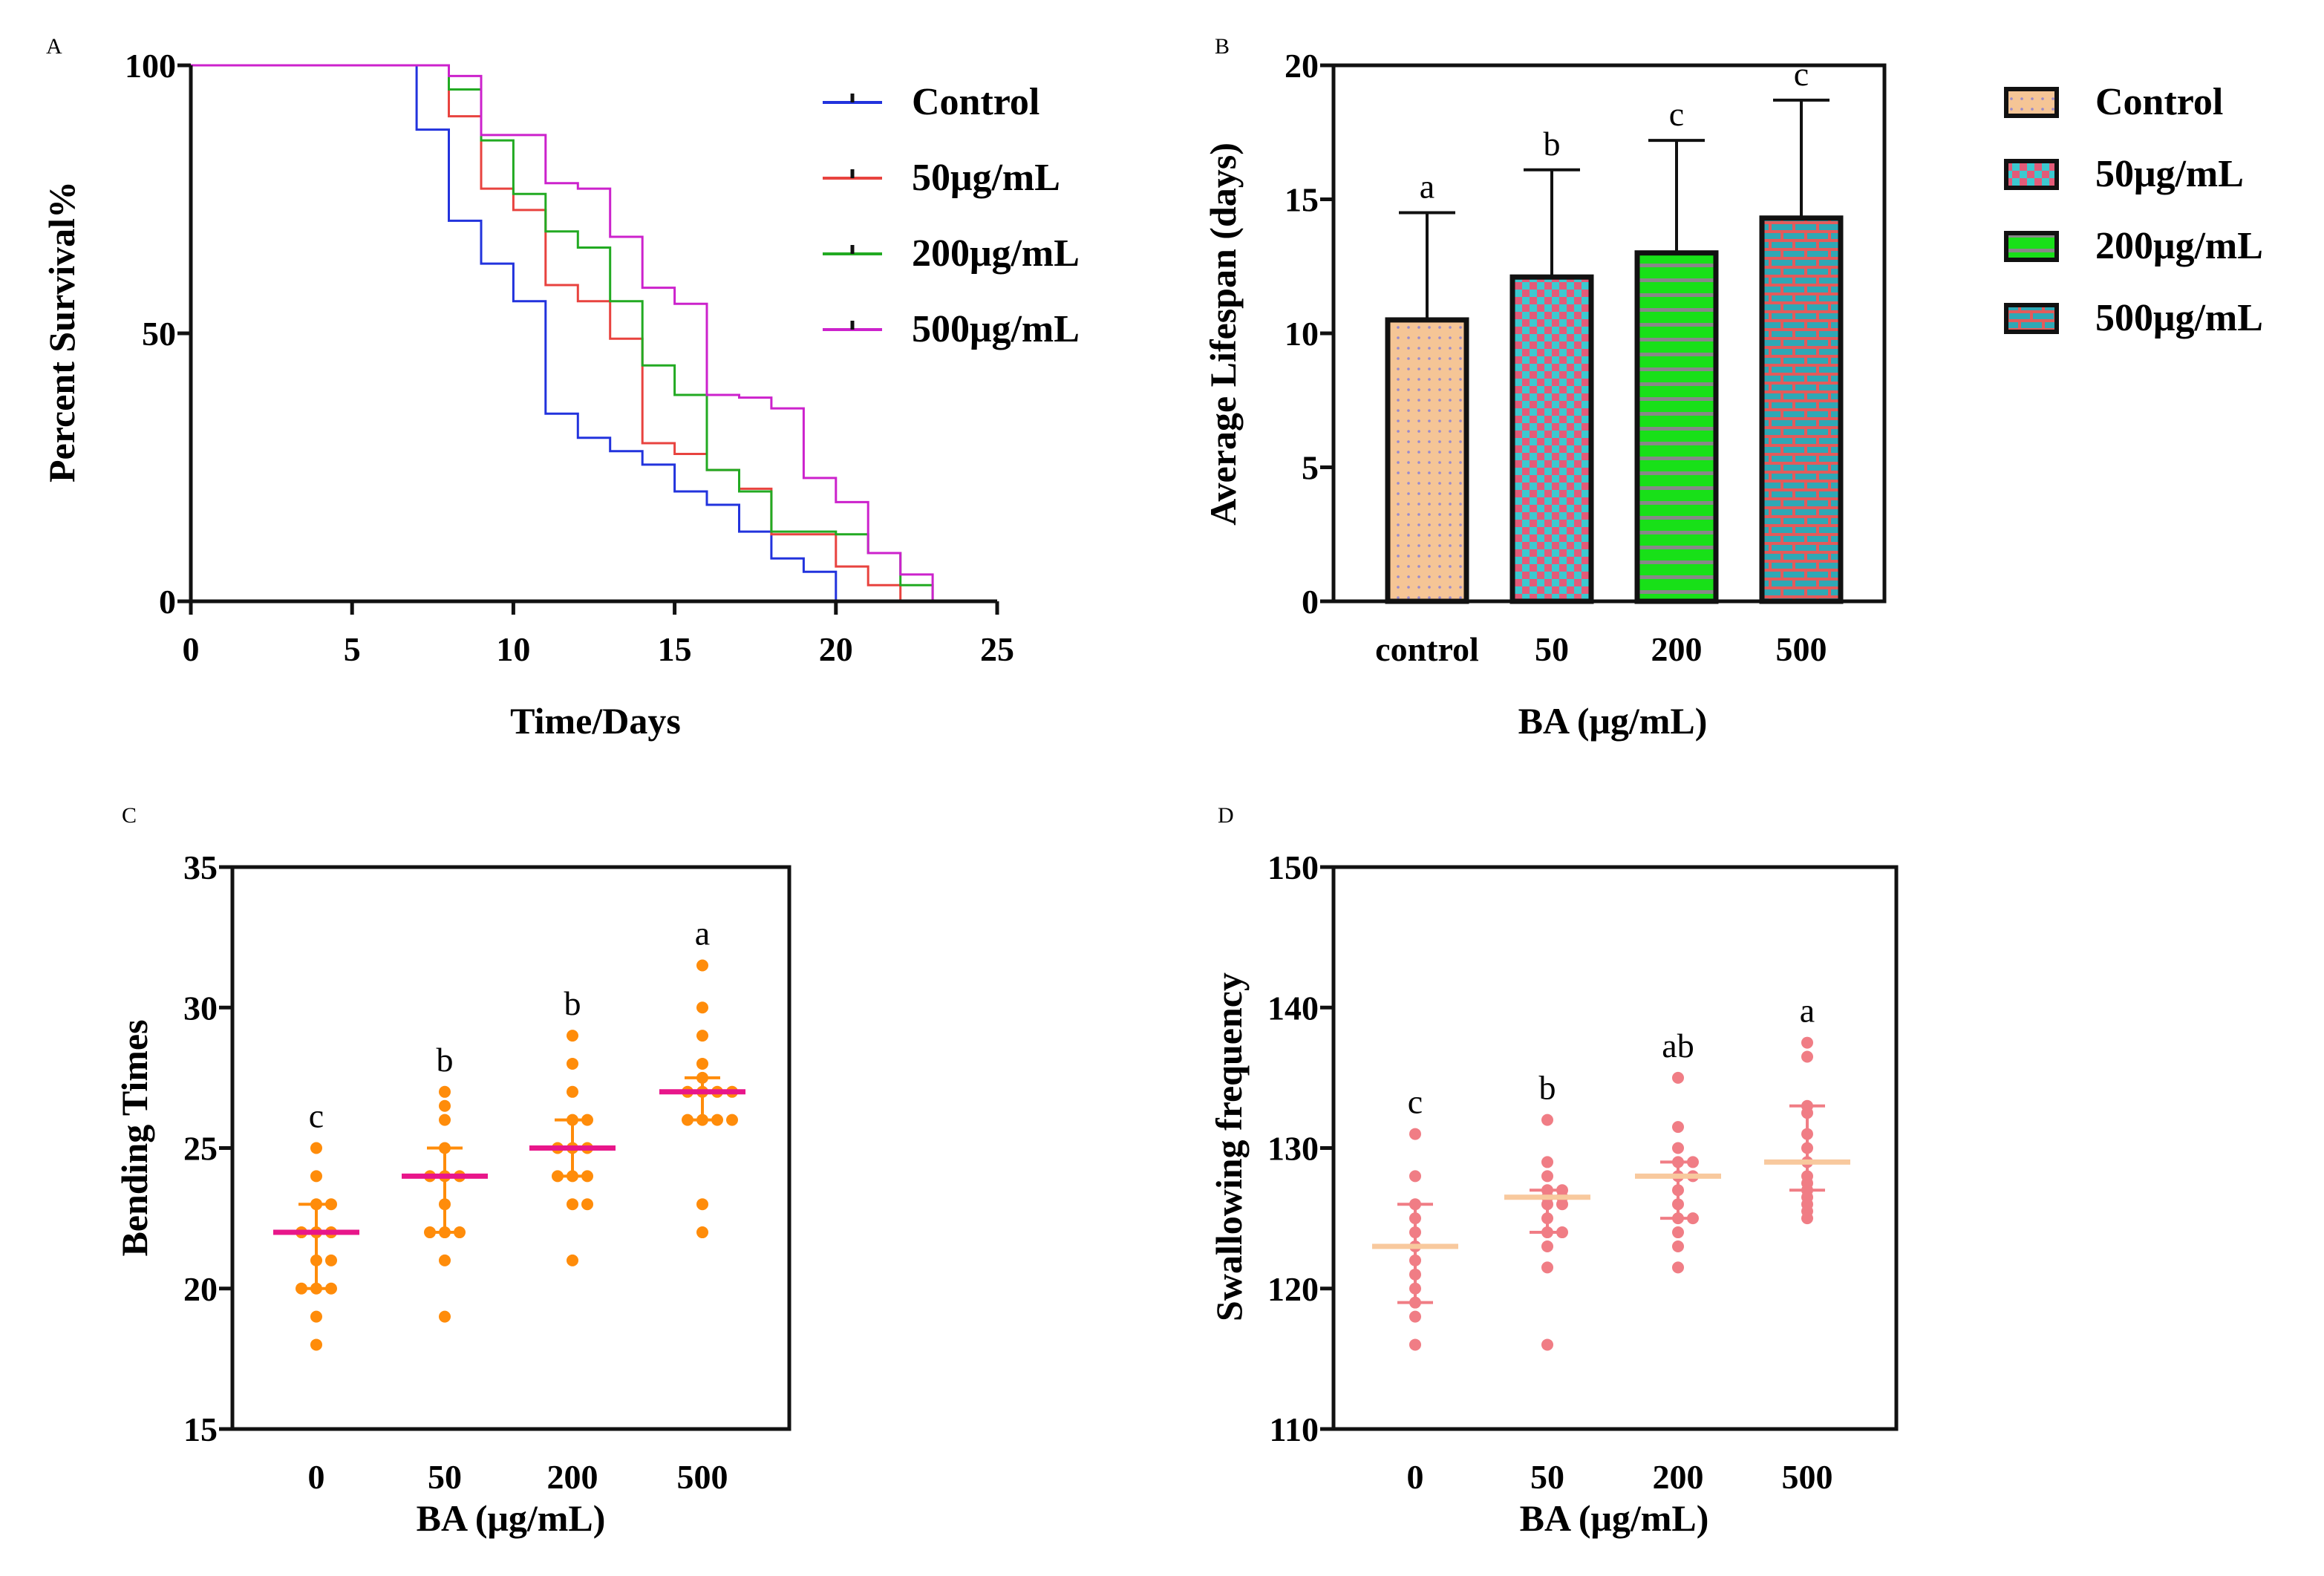 Image resolution: width=2324 pixels, height=1576 pixels. Describe the element at coordinates (1801, 649) in the screenshot. I see `b-x-tick-label: 500` at that location.